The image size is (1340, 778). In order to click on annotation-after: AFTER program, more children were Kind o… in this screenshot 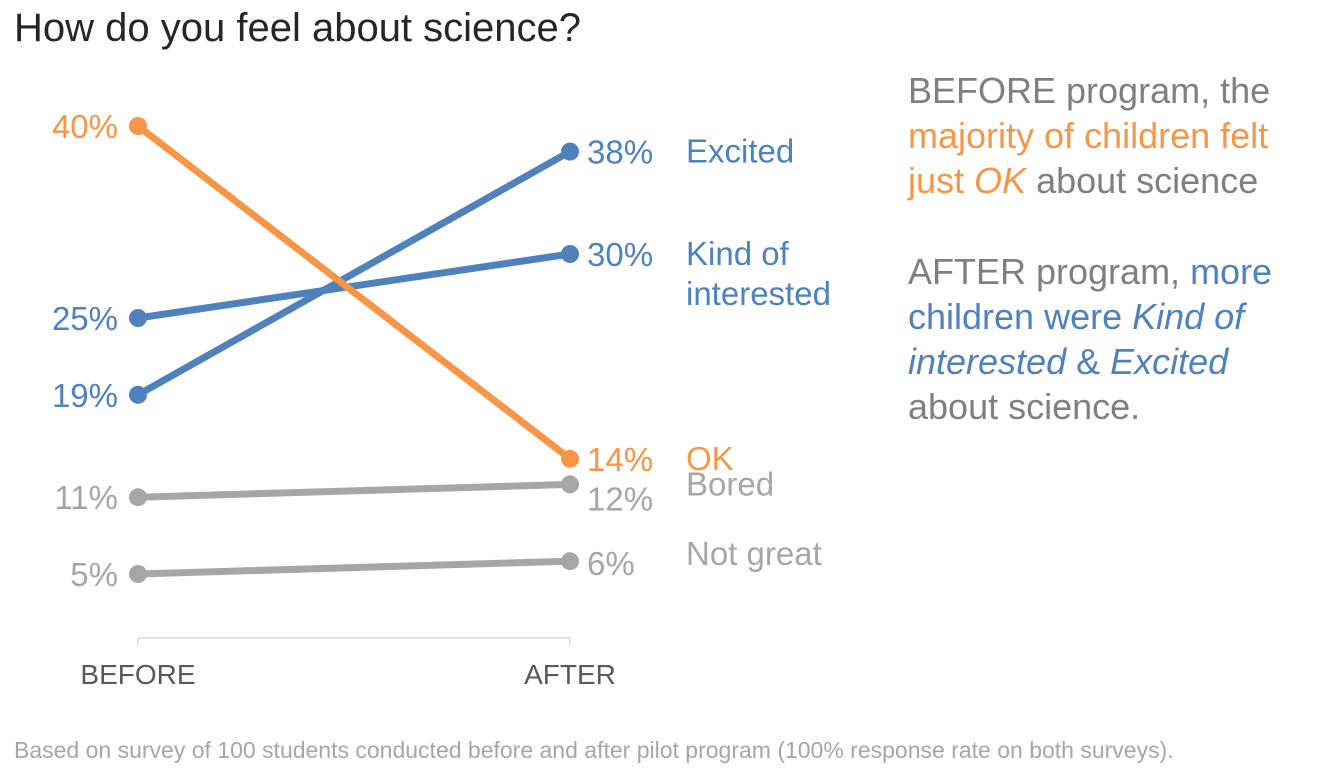, I will do `click(1118, 339)`.